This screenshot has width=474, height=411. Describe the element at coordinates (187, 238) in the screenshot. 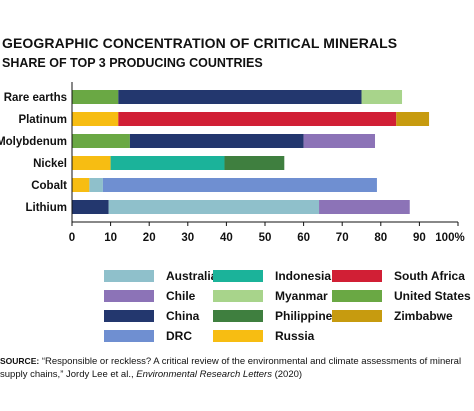

I see `x-tick-label: 30` at that location.